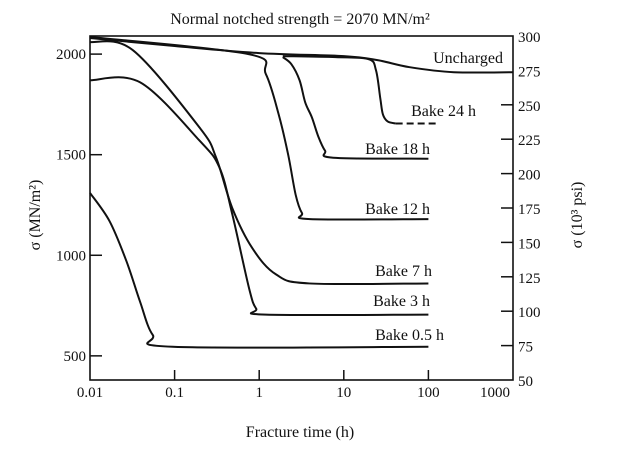  I want to click on y-axis-label-right: σ (10³ psi), so click(577, 215).